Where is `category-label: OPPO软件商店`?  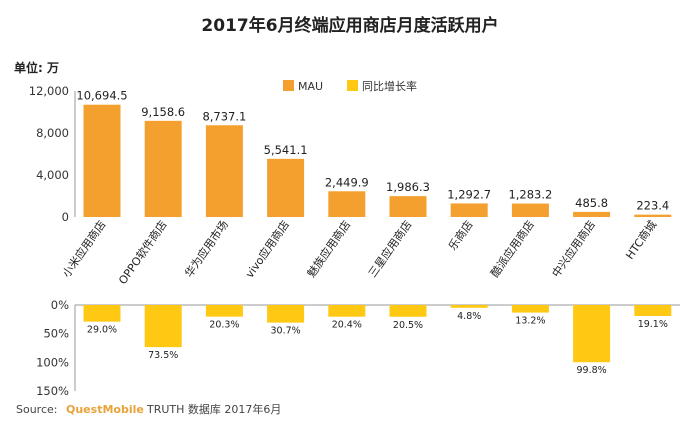
category-label: OPPO软件商店 is located at coordinates (142, 252).